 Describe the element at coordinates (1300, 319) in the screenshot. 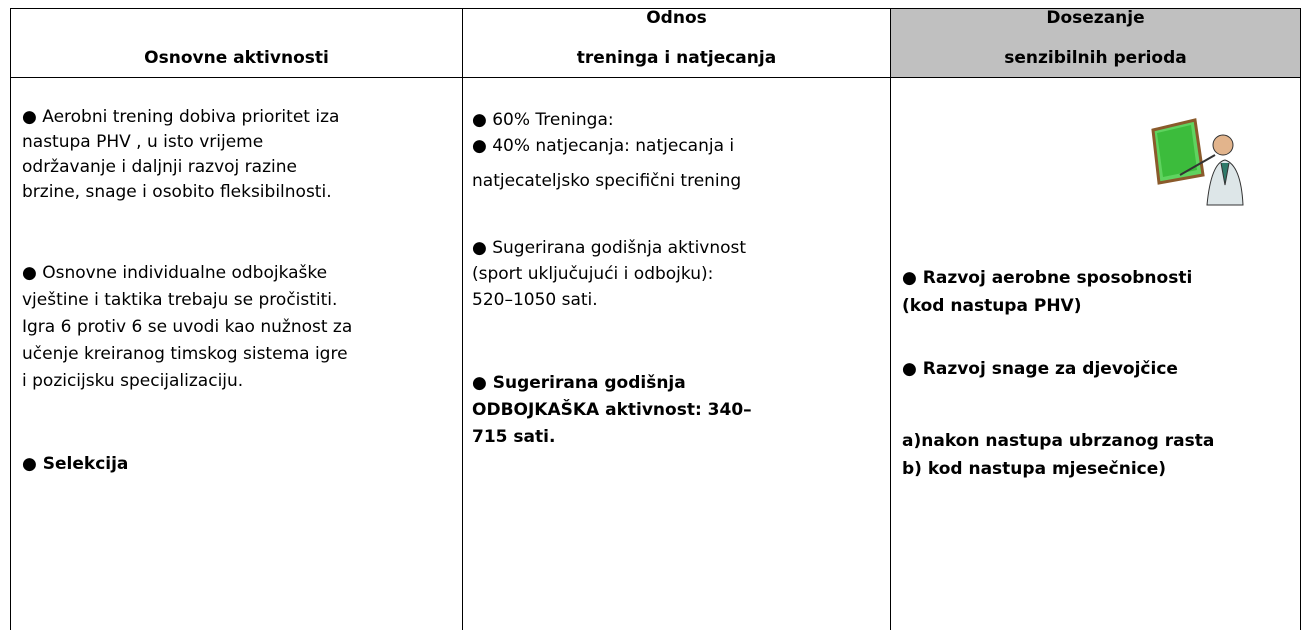

I see `border-right` at that location.